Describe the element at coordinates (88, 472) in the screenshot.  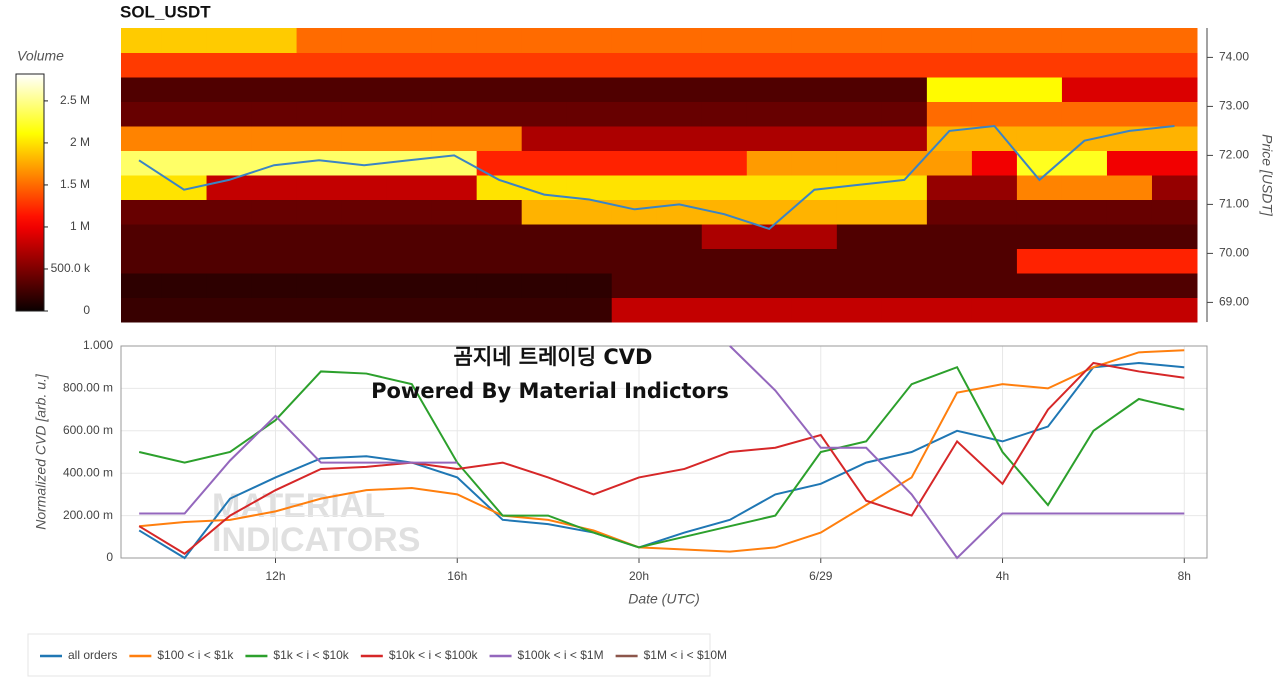
I see `y-tick-label: 400.00 m` at that location.